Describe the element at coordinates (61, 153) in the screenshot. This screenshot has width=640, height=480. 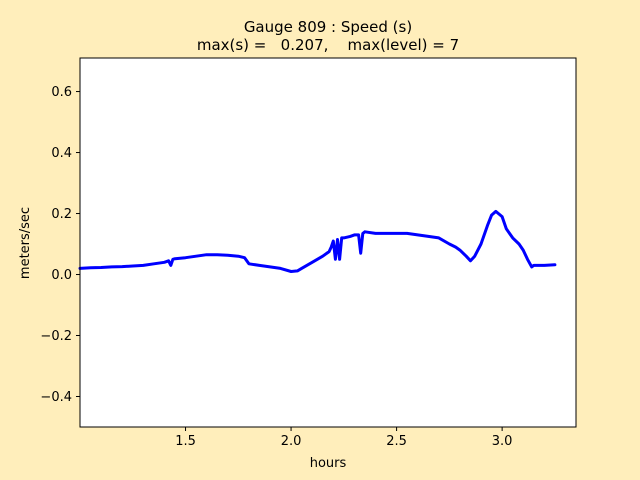
I see `y-tick-label: 0.4` at that location.